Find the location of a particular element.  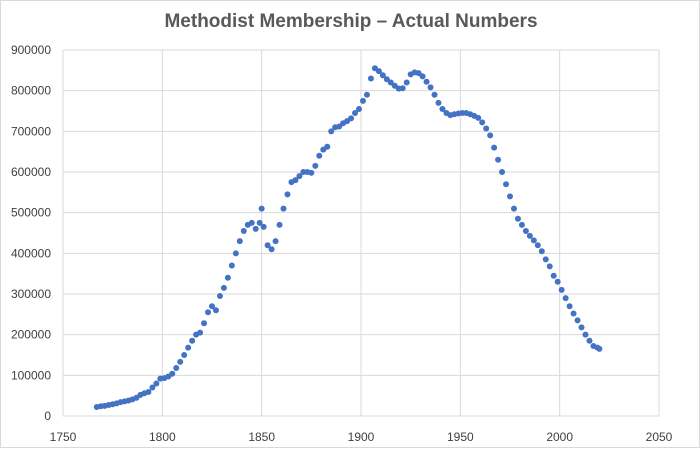

x-tick-label: 1800 is located at coordinates (162, 437).